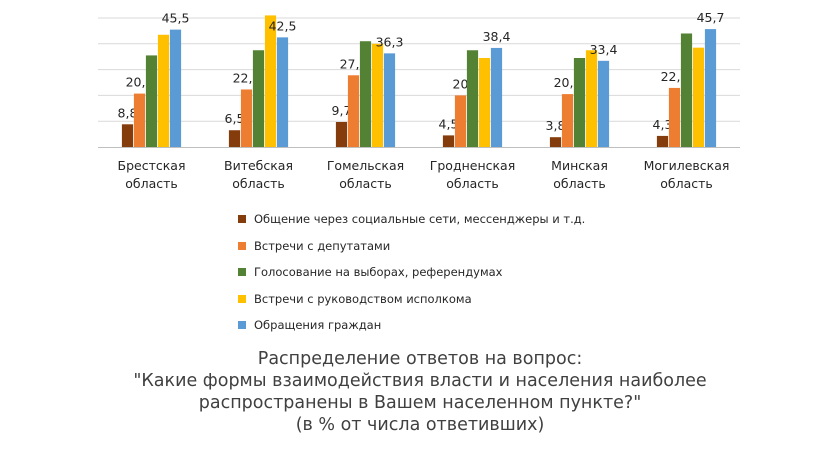 The width and height of the screenshot is (840, 469). Describe the element at coordinates (473, 165) in the screenshot. I see `category-label-3-line-0: Гродненская` at that location.